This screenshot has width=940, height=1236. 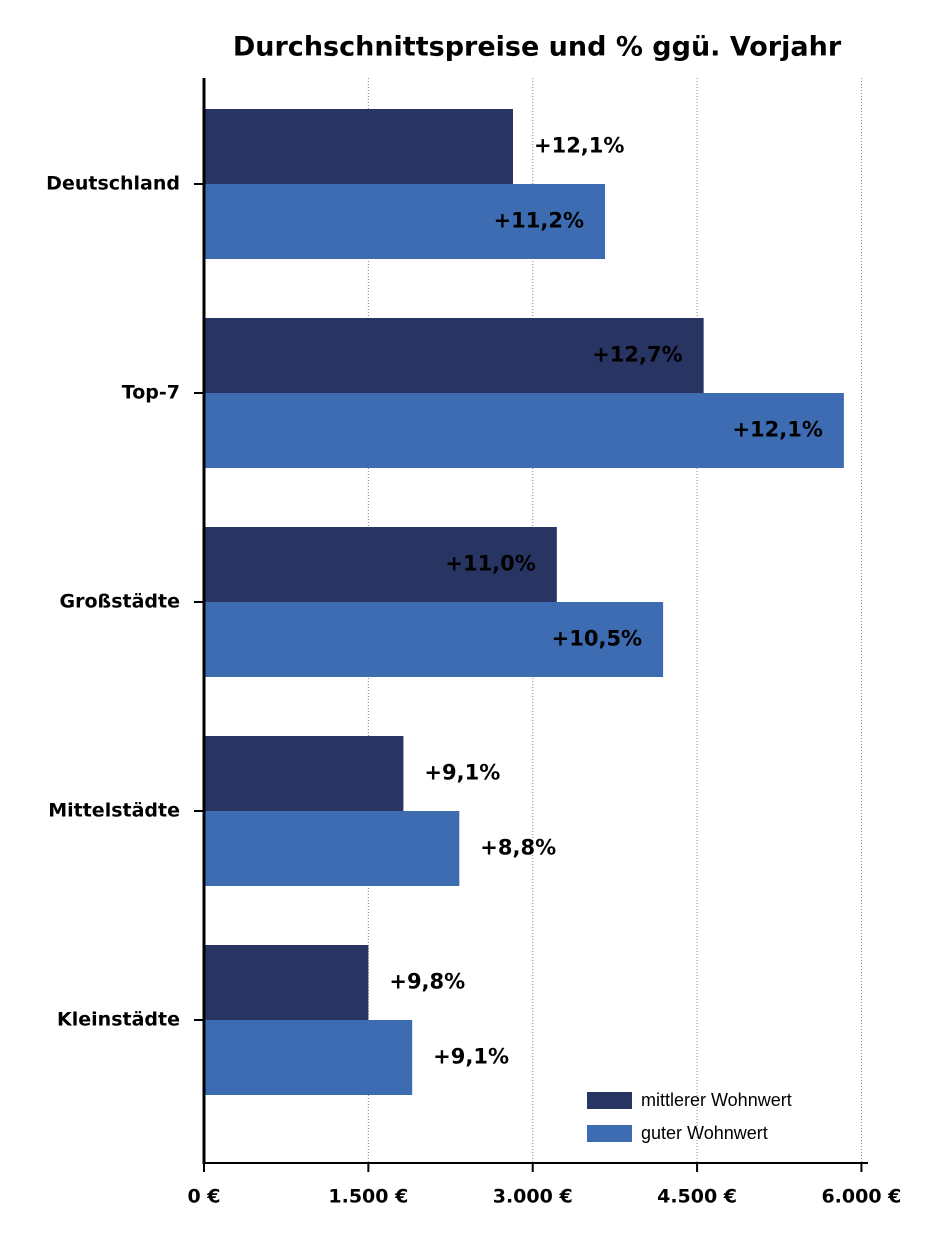 What do you see at coordinates (518, 848) in the screenshot?
I see `data-label: +8,8%` at bounding box center [518, 848].